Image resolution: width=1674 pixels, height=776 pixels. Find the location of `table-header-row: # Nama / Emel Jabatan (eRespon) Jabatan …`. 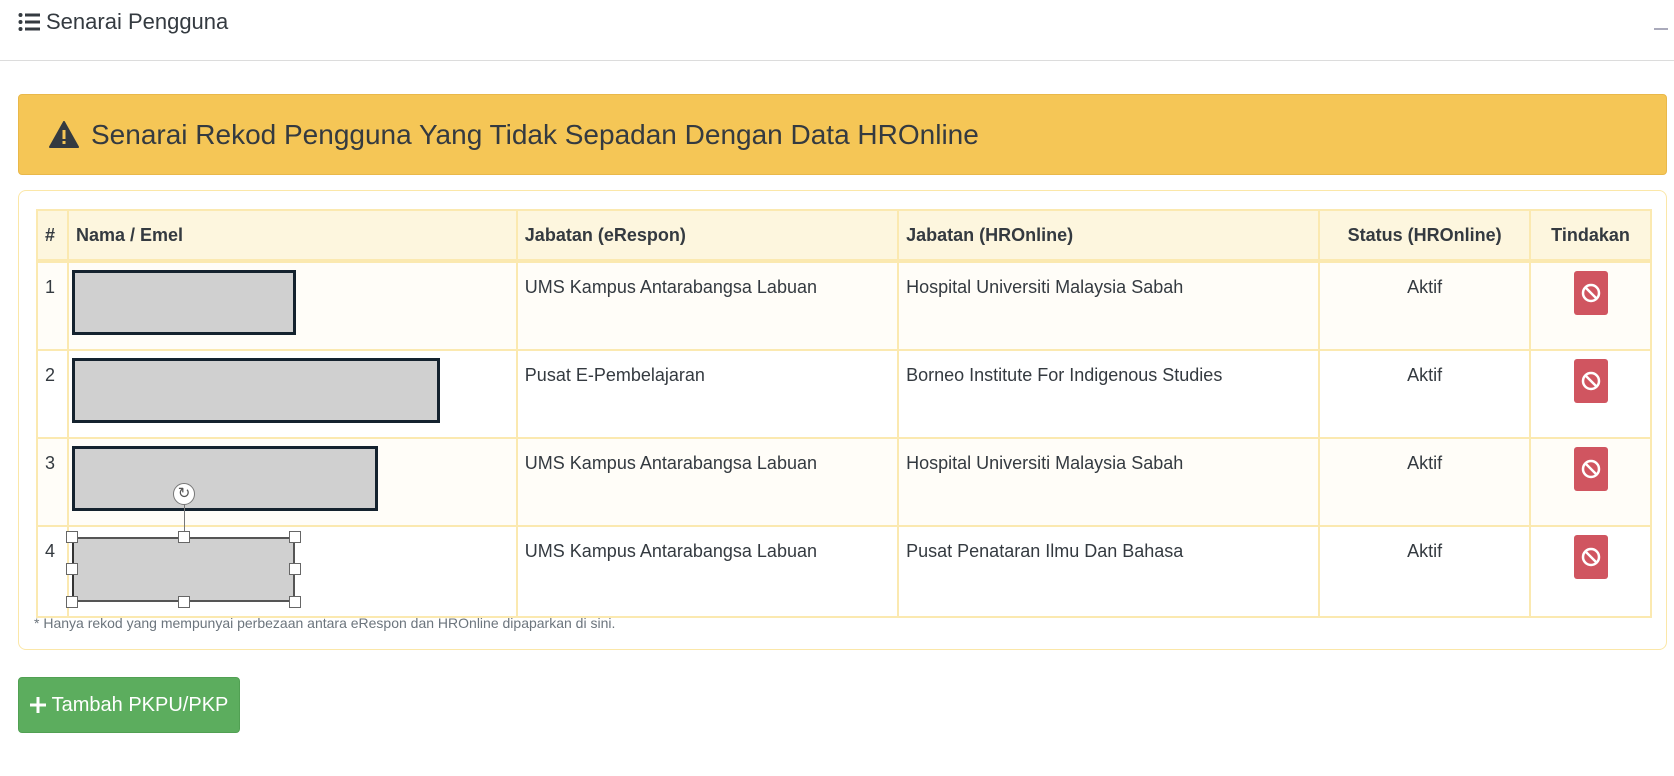

table-header-row: # Nama / Emel Jabatan (eRespon) Jabatan … is located at coordinates (844, 236).